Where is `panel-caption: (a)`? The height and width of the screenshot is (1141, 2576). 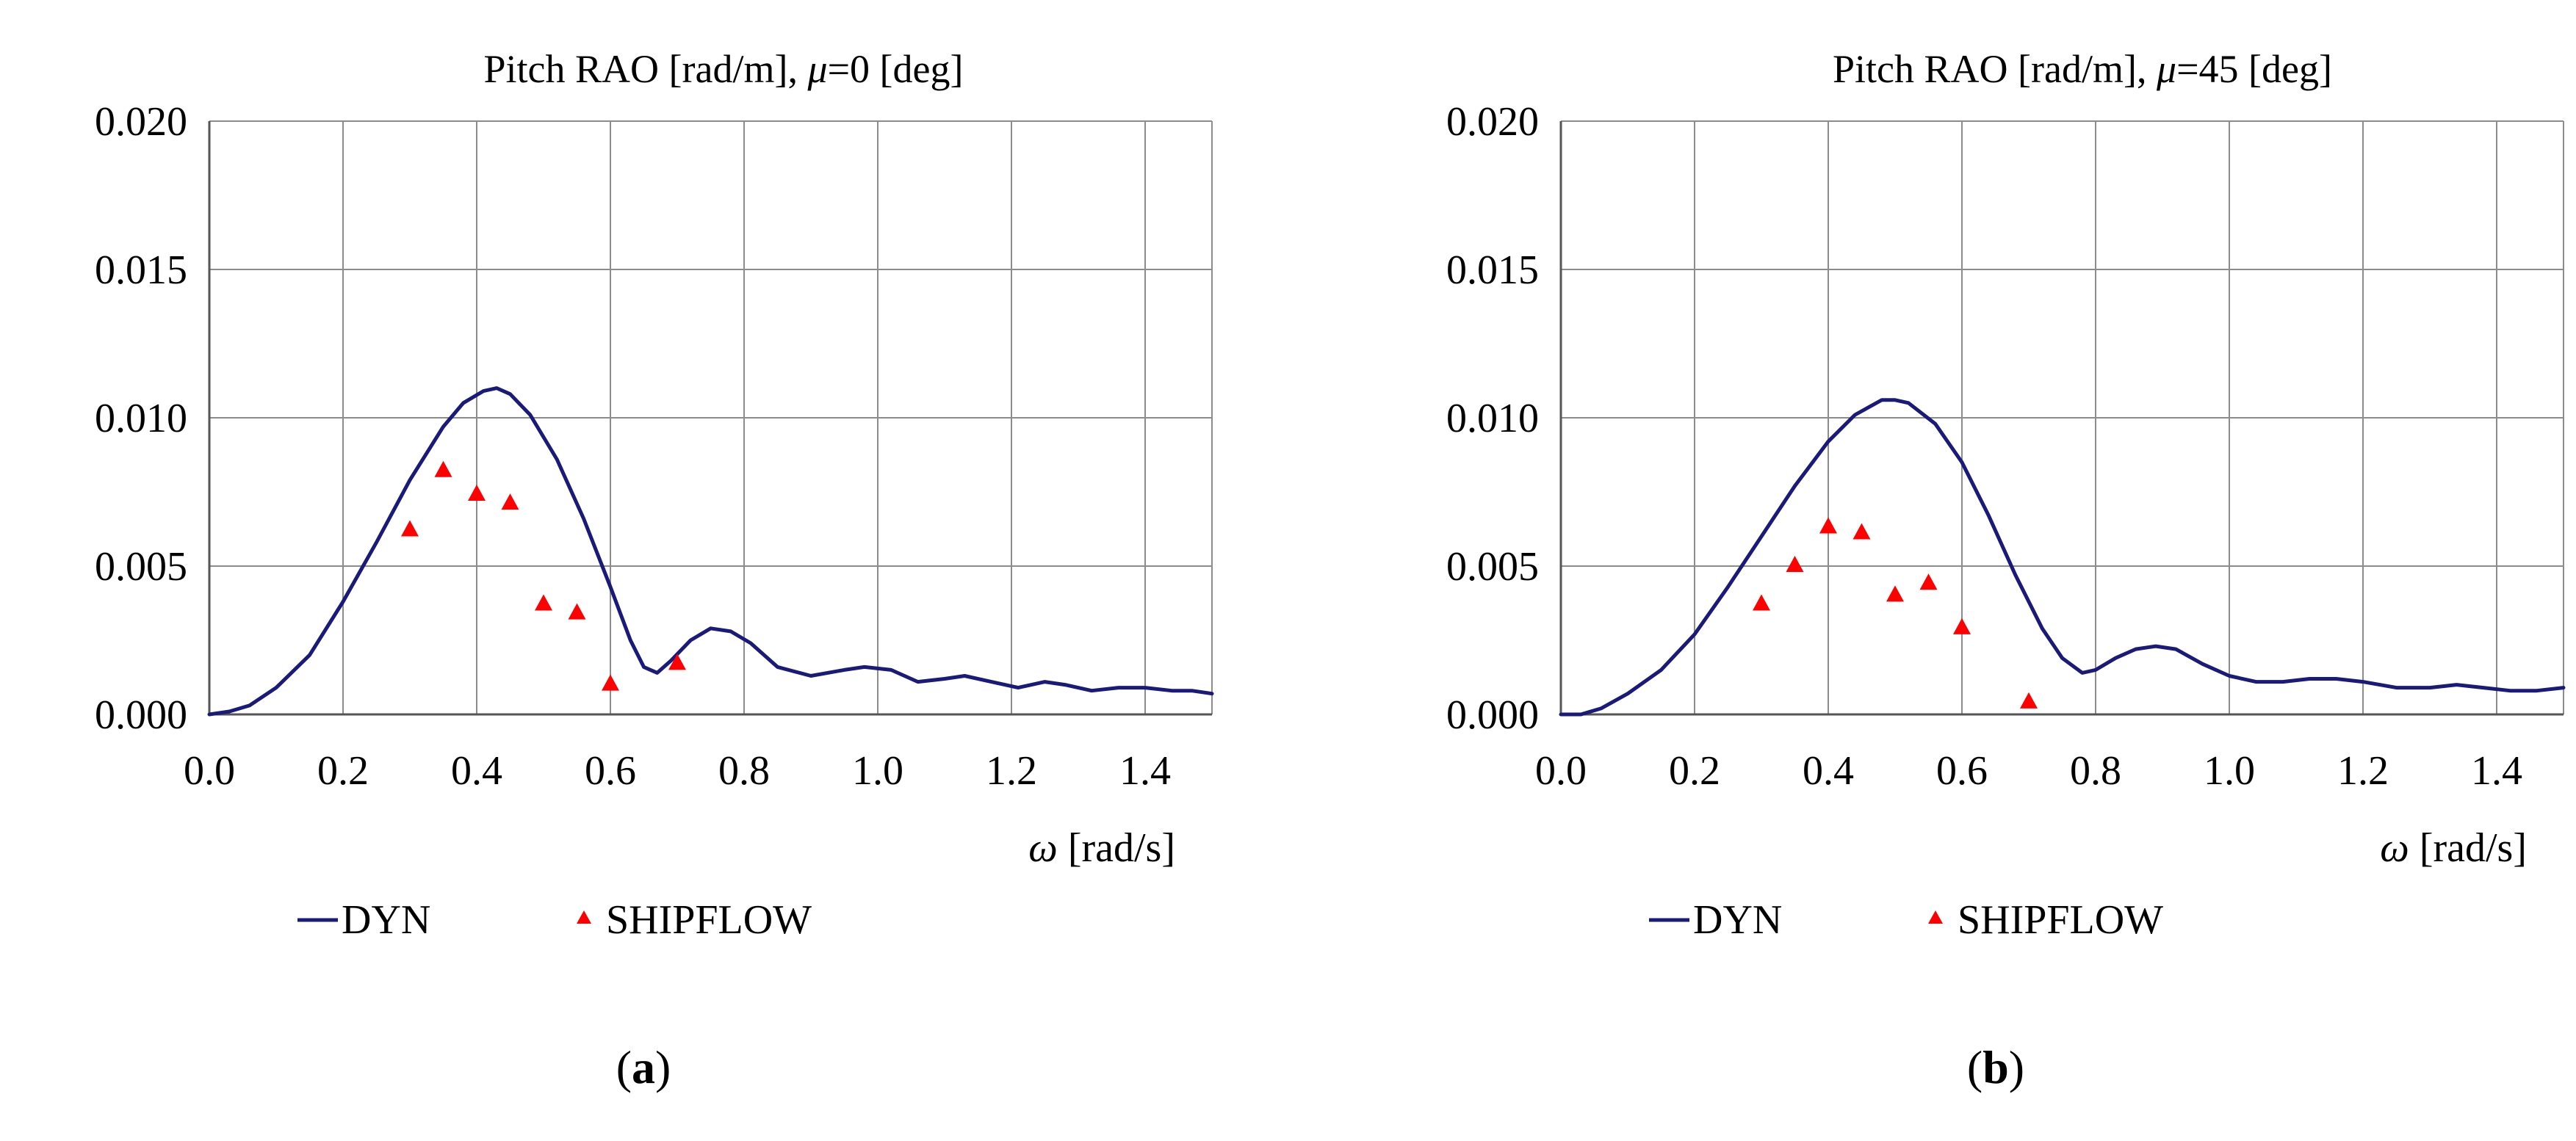 panel-caption: (a) is located at coordinates (644, 1067).